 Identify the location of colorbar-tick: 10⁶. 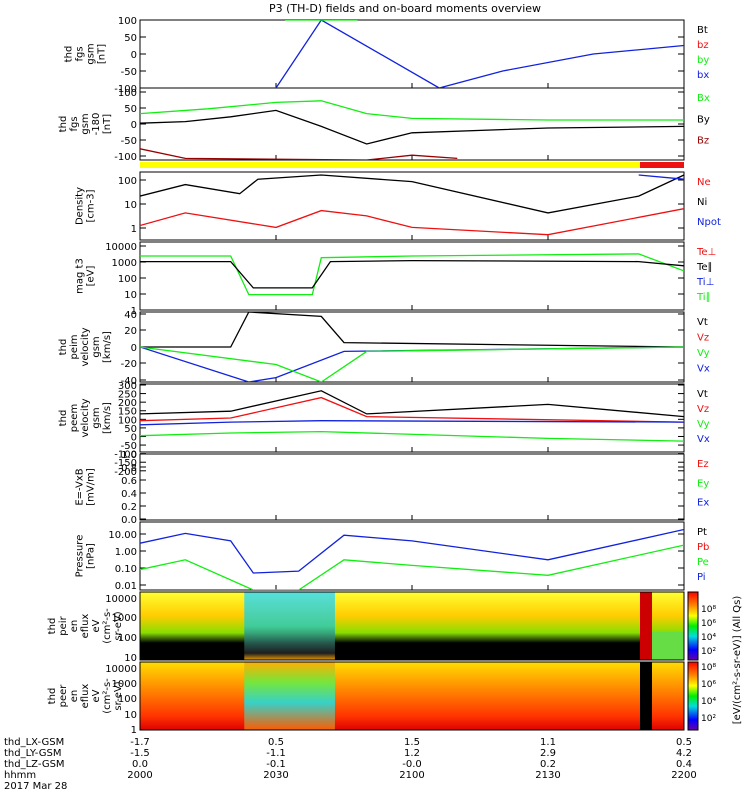
(708, 685).